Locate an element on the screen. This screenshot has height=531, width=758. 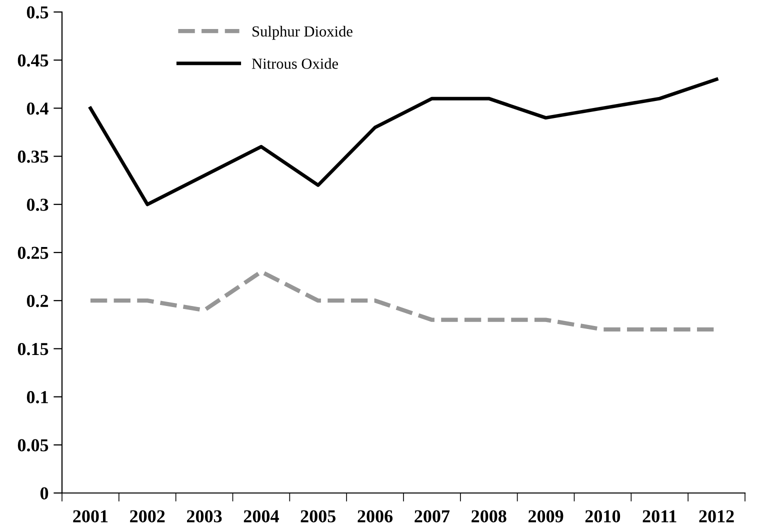
y-tick-label: 0.5 is located at coordinates (37, 12).